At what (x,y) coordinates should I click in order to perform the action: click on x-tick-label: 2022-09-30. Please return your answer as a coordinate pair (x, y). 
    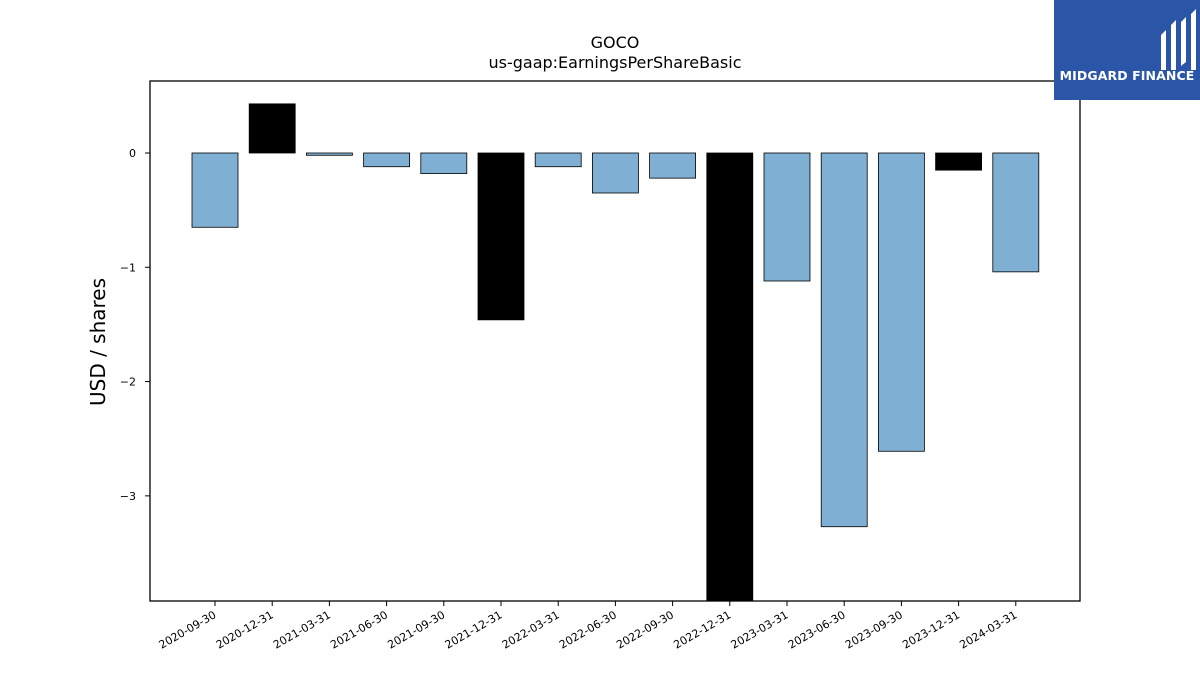
    Looking at the image, I should click on (645, 629).